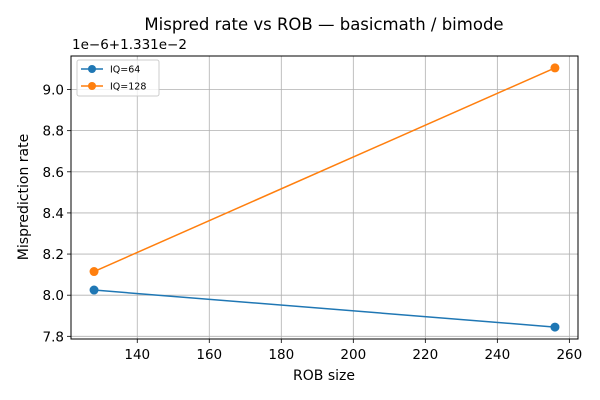  What do you see at coordinates (53, 214) in the screenshot?
I see `y-tick-label: 8.4` at bounding box center [53, 214].